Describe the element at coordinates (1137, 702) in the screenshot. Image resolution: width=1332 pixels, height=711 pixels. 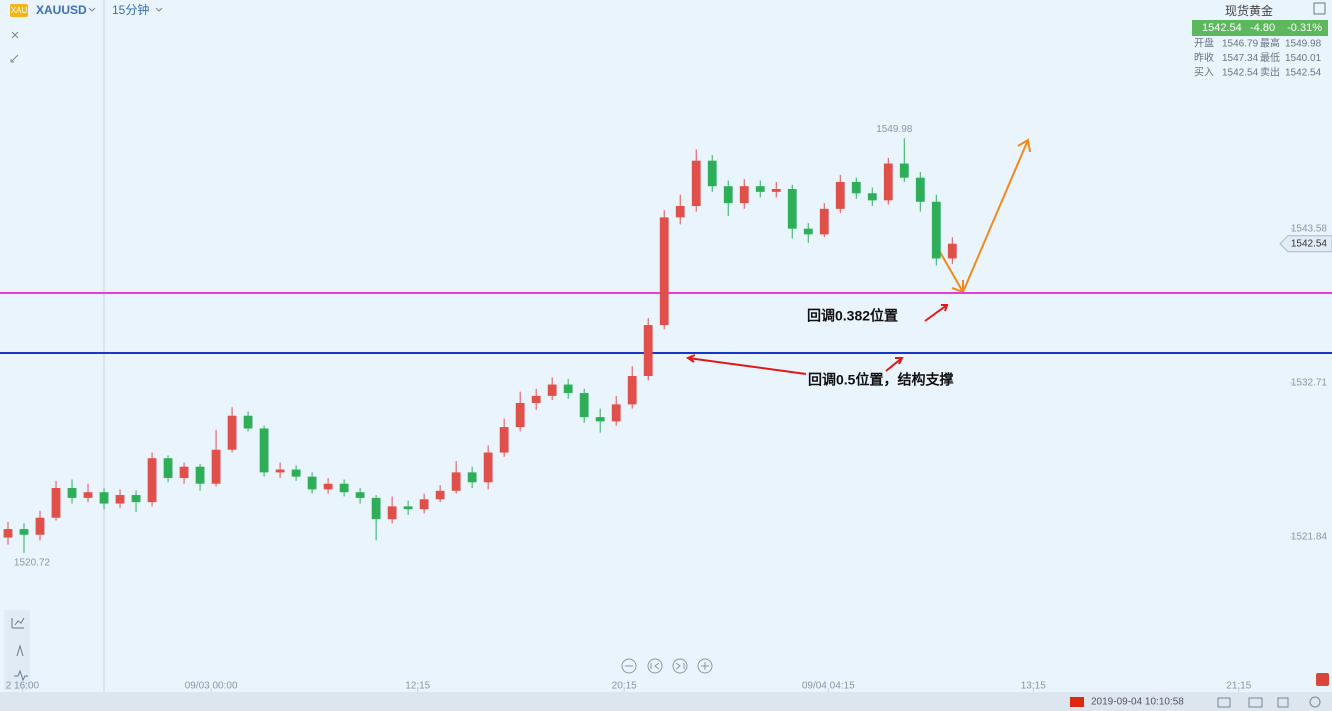
I see `clock: 2019-09-04 10:10:58` at that location.